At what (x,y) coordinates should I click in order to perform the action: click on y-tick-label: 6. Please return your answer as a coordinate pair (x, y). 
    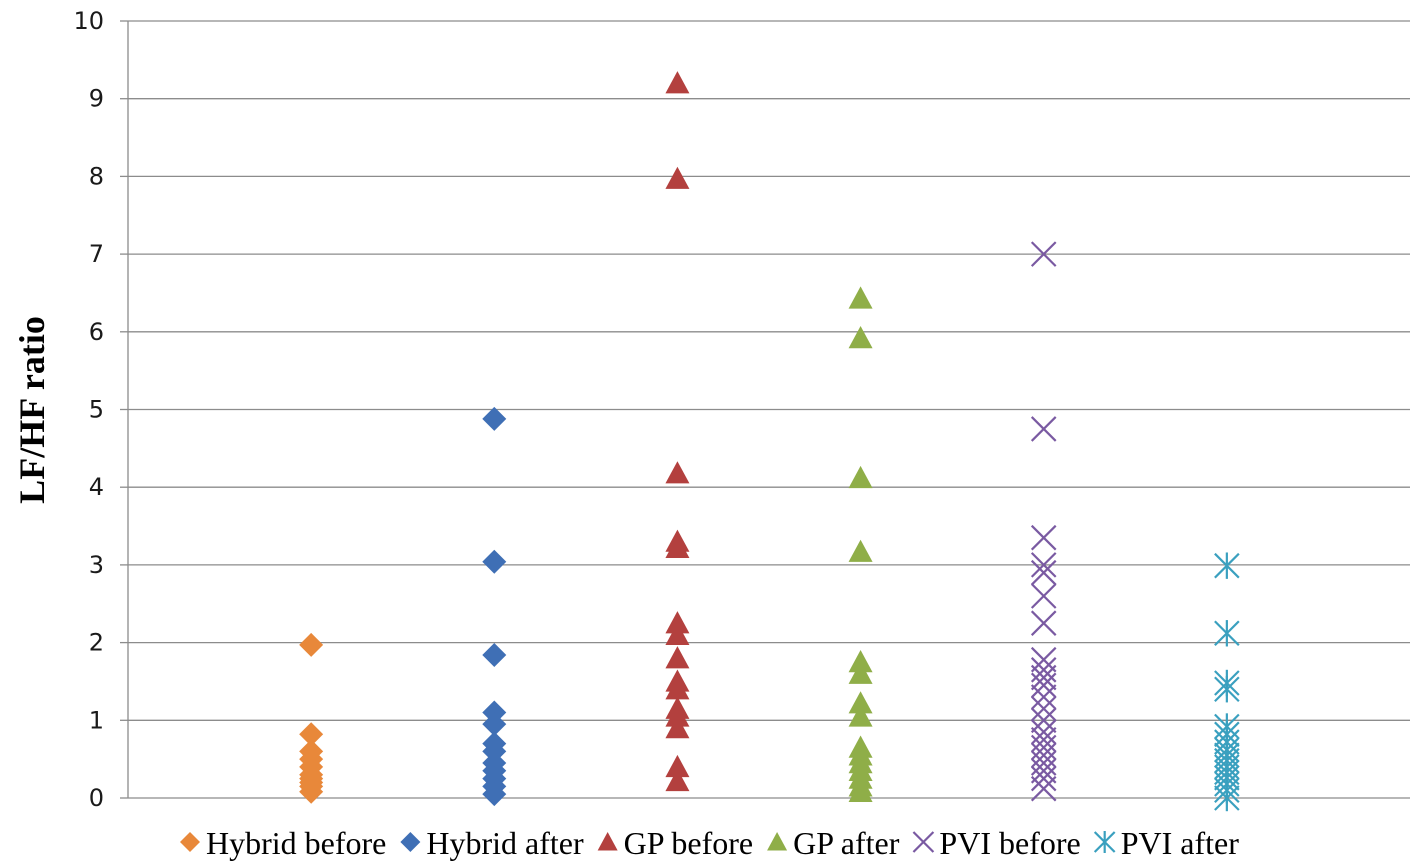
    Looking at the image, I should click on (96, 332).